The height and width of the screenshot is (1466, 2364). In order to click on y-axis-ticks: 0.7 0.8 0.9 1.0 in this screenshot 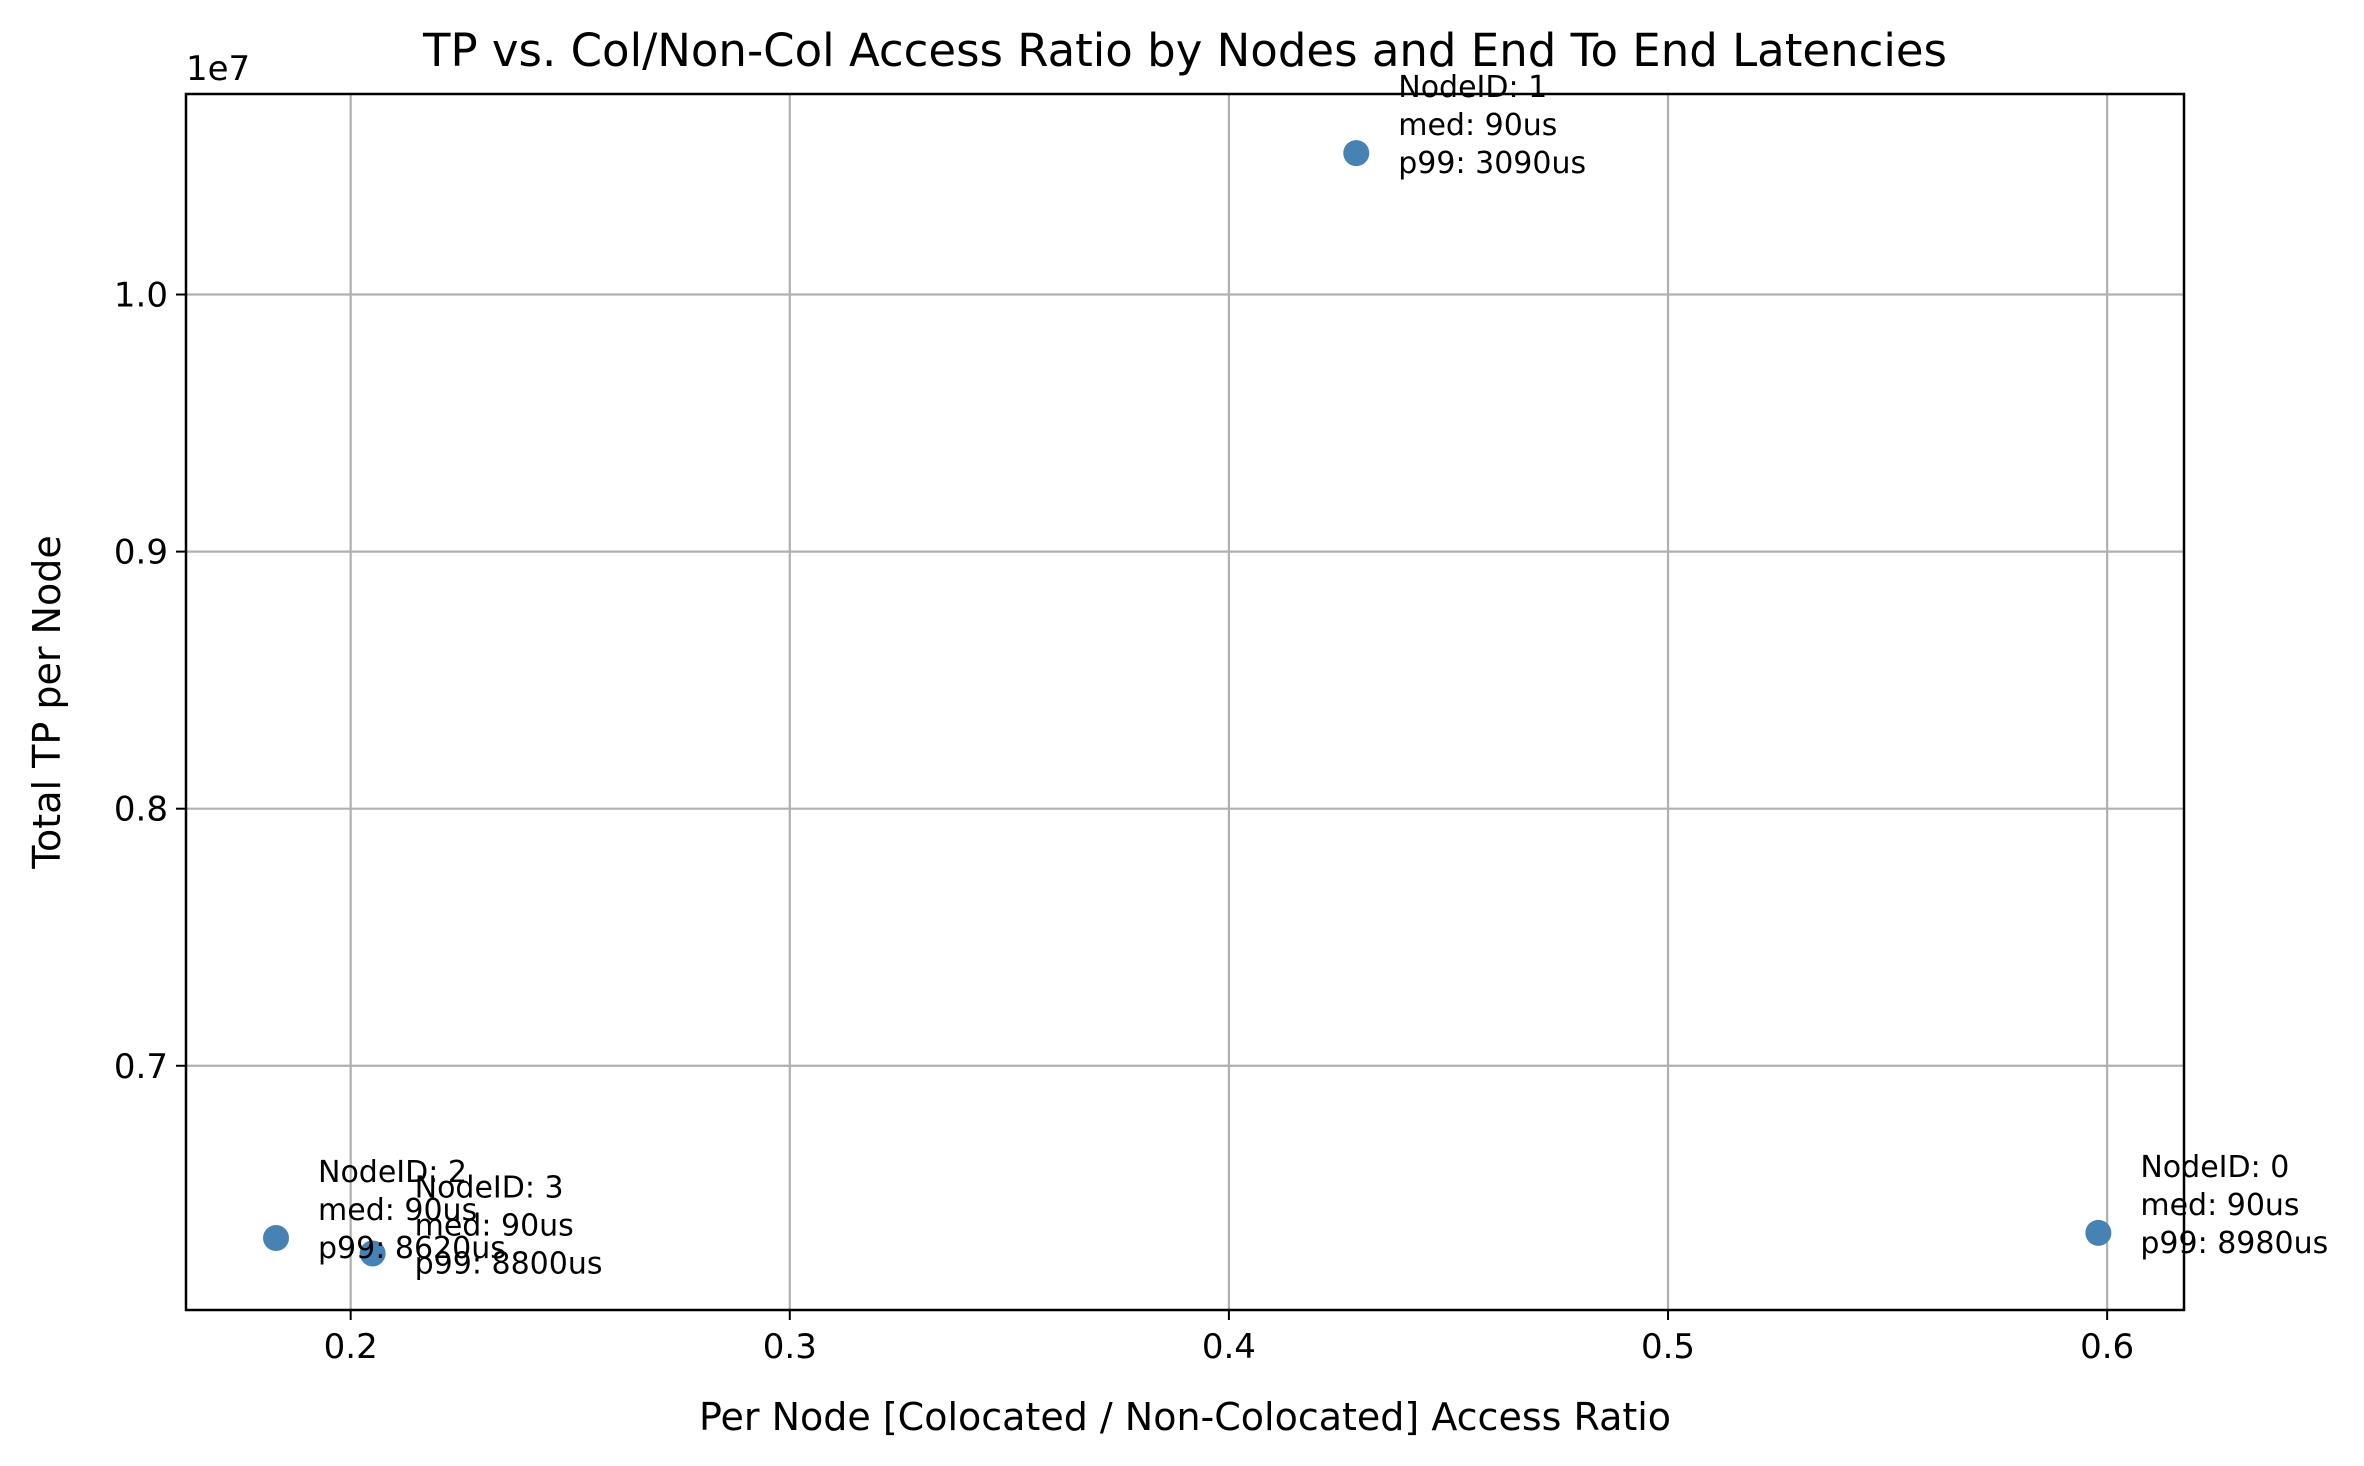, I will do `click(150, 681)`.